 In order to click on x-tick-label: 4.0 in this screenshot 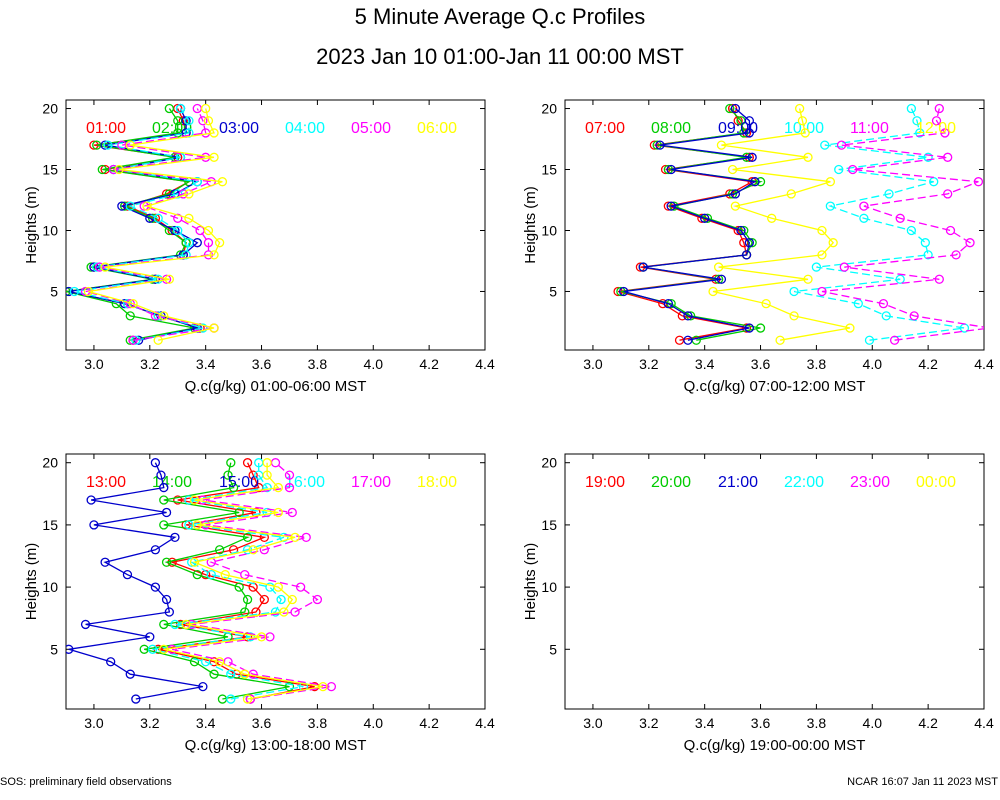, I will do `click(873, 364)`.